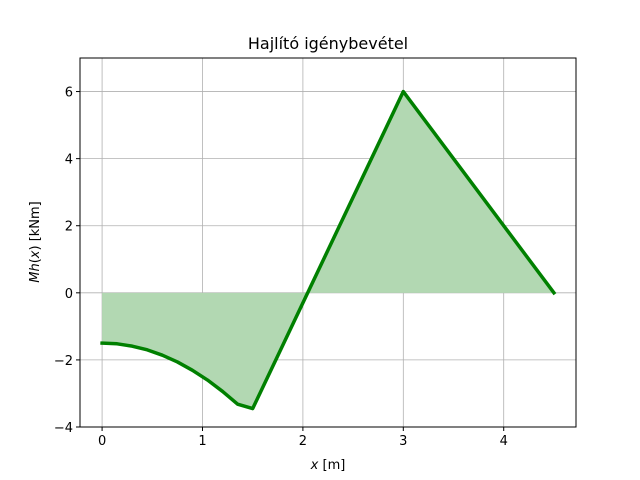  I want to click on y-tick-label: 4, so click(69, 160).